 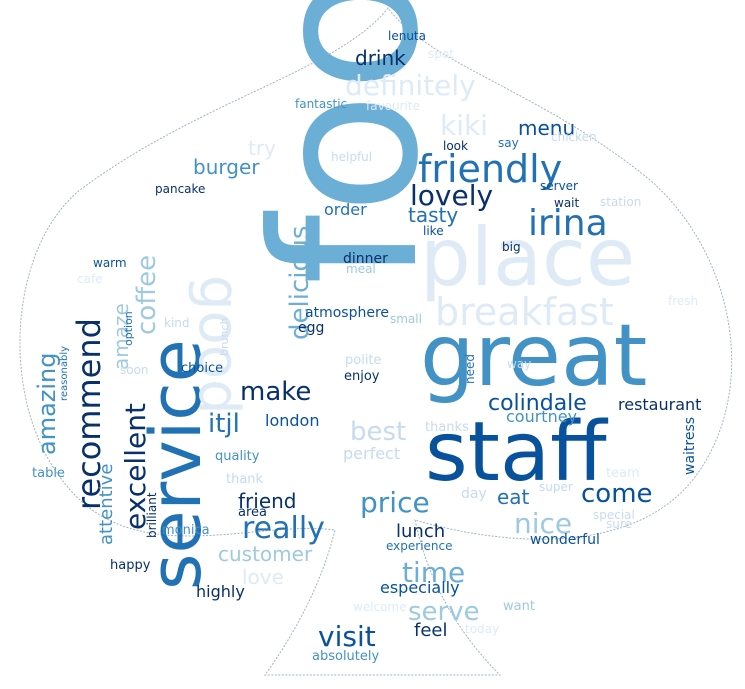 What do you see at coordinates (533, 356) in the screenshot?
I see `word-great: great` at bounding box center [533, 356].